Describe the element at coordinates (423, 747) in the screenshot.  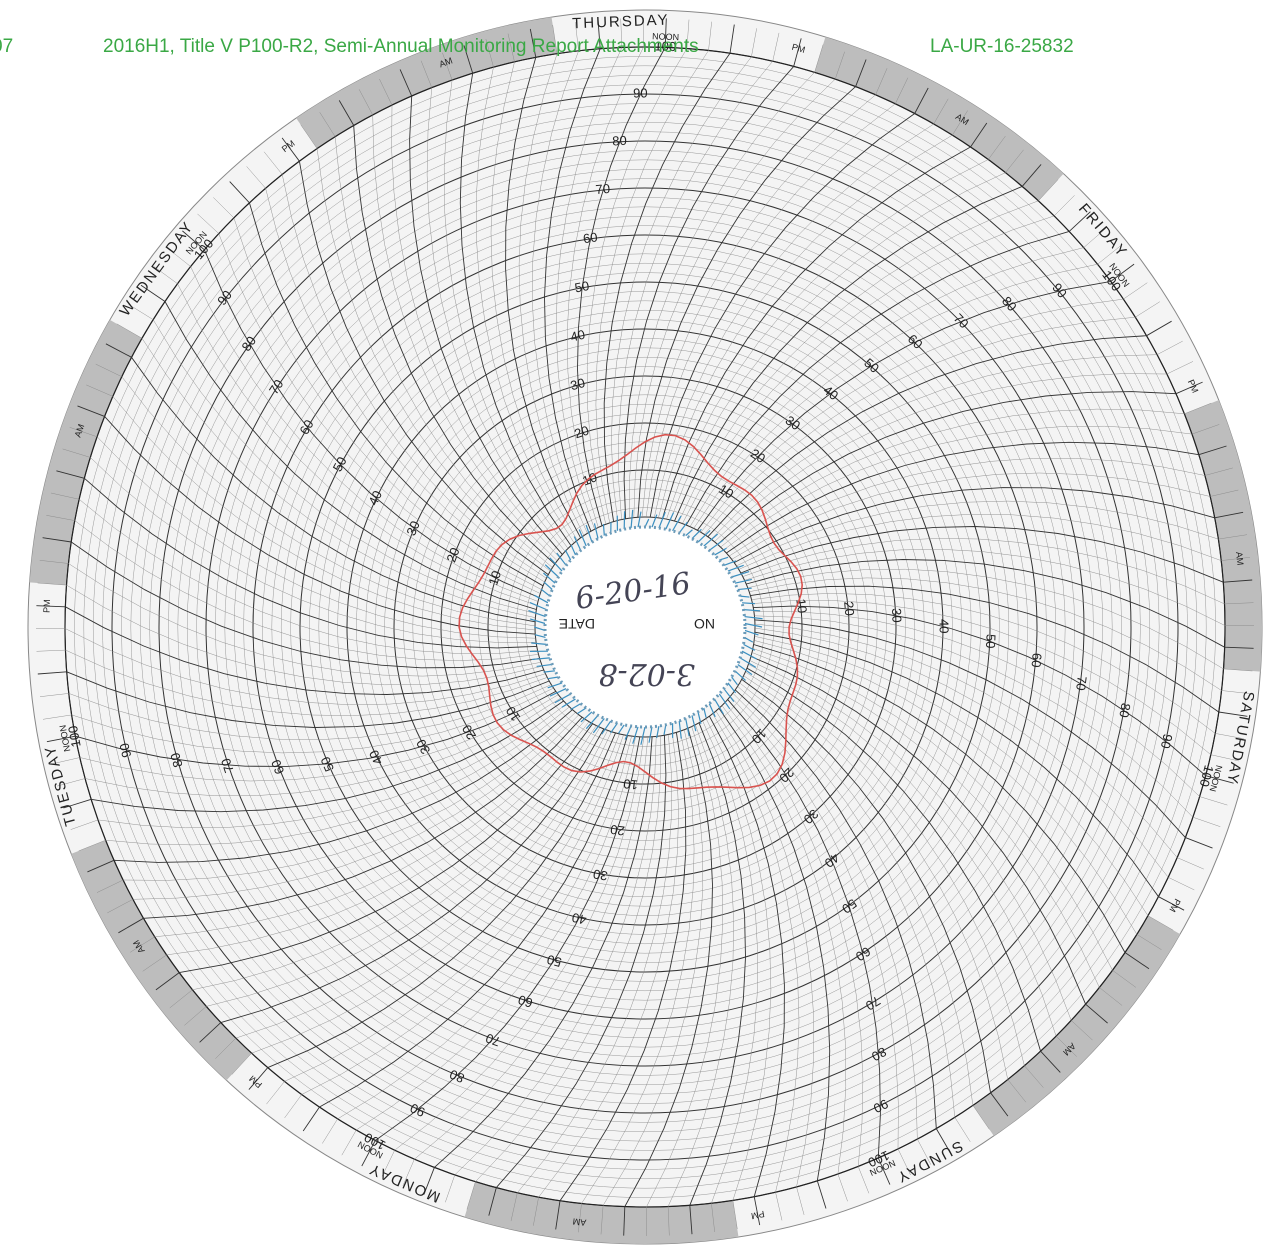
I see `scale-label: 30` at that location.